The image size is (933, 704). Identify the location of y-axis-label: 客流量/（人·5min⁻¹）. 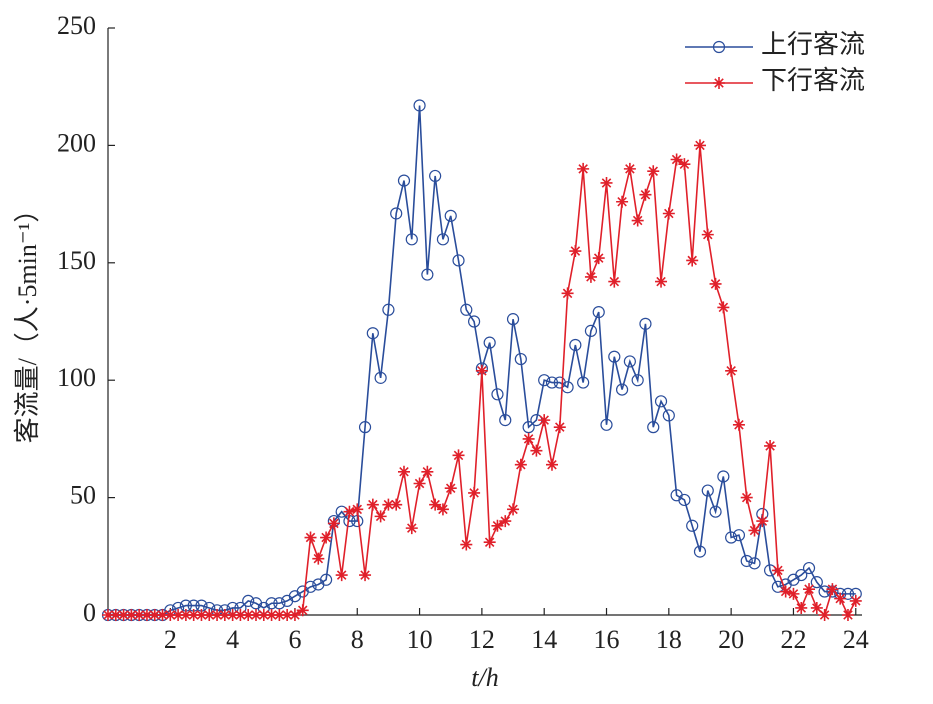
(27, 320).